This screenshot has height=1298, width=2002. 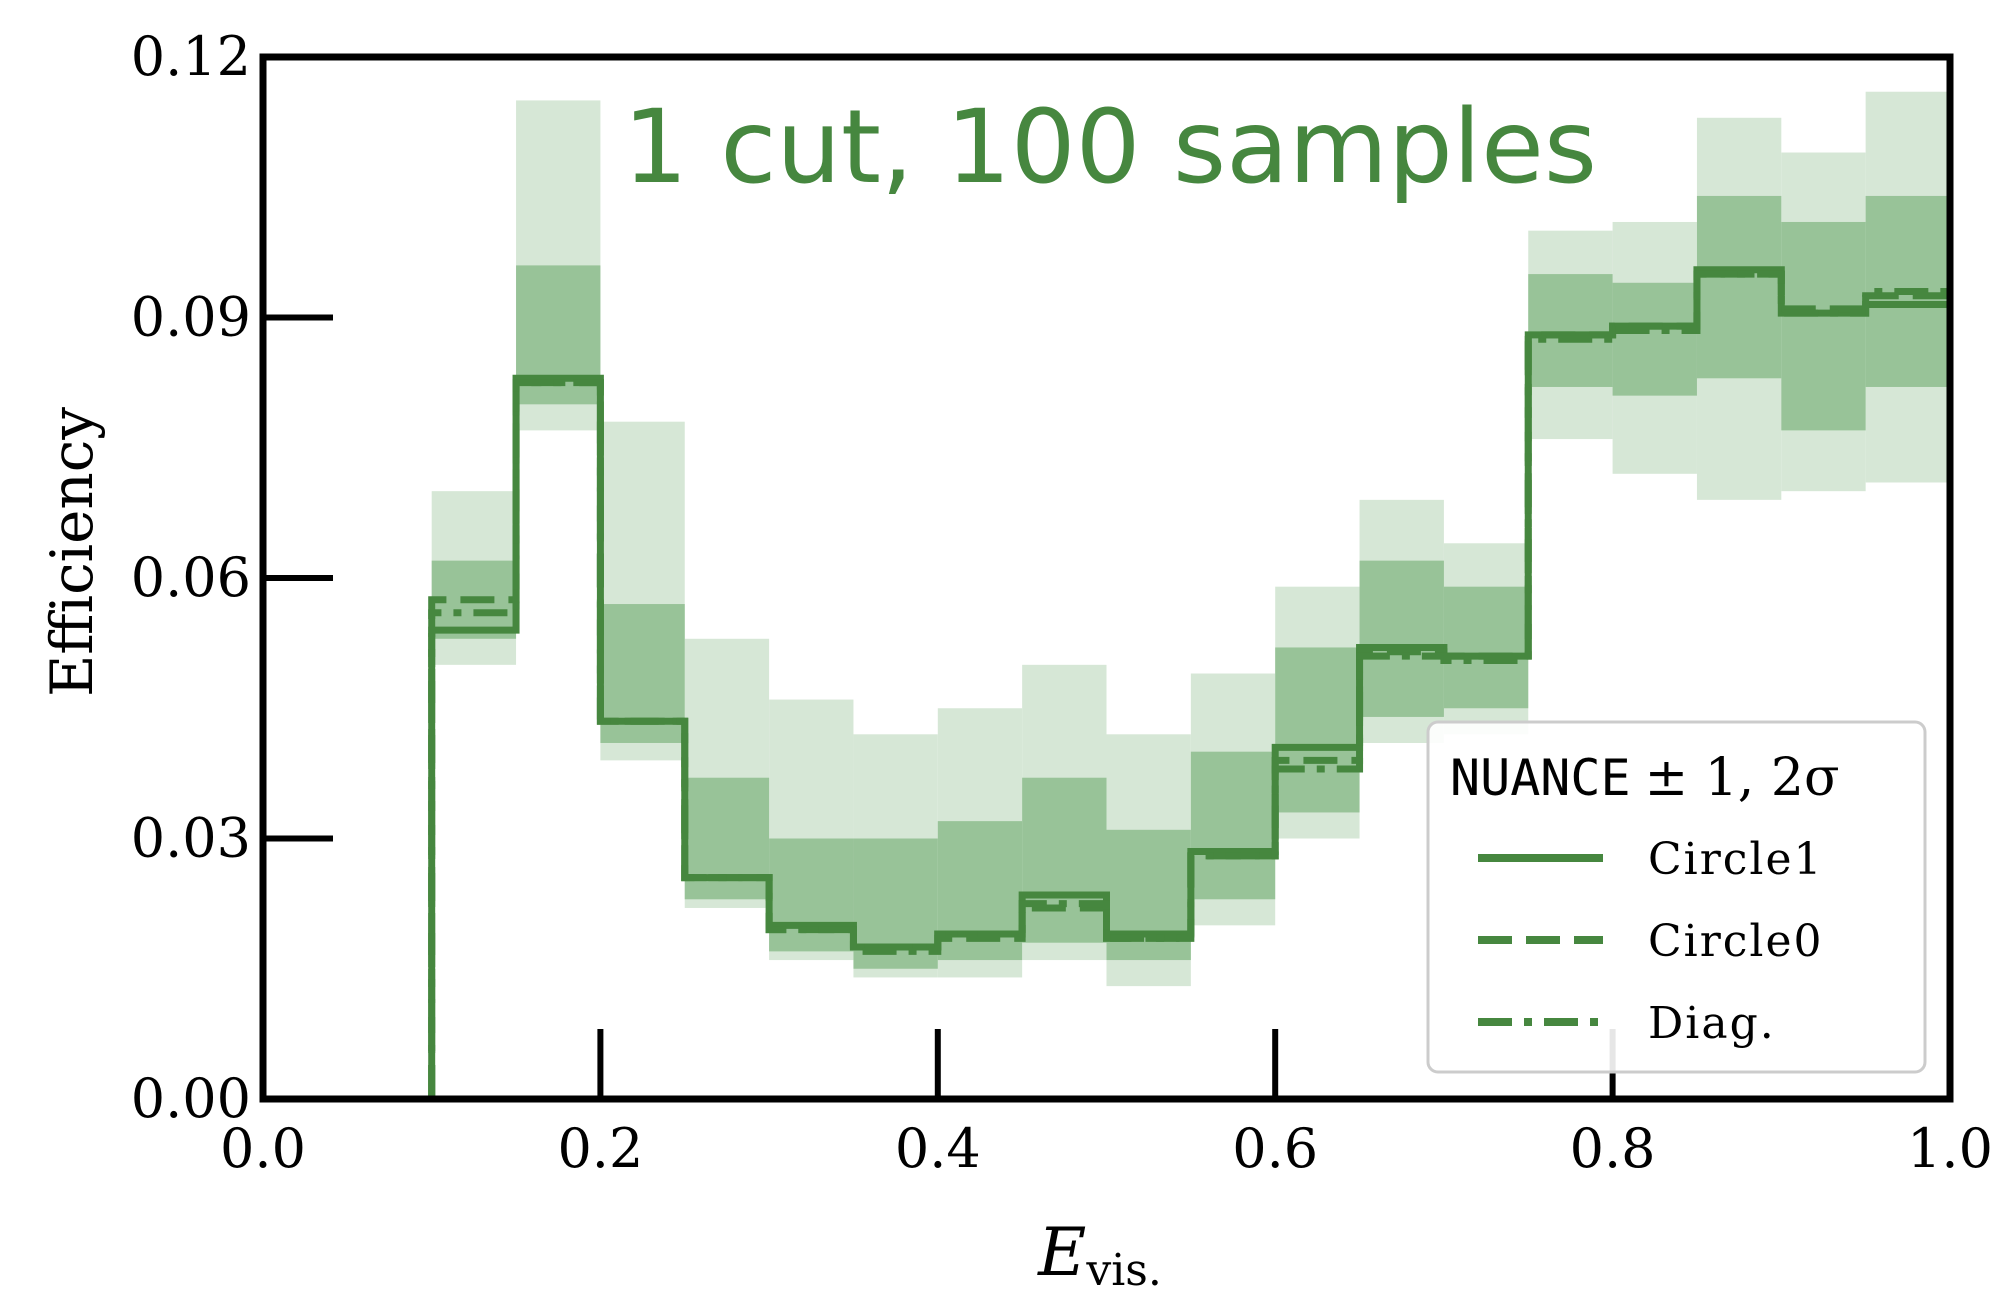 What do you see at coordinates (1110, 147) in the screenshot?
I see `chart-annotation: 1 cut, 100 samples` at bounding box center [1110, 147].